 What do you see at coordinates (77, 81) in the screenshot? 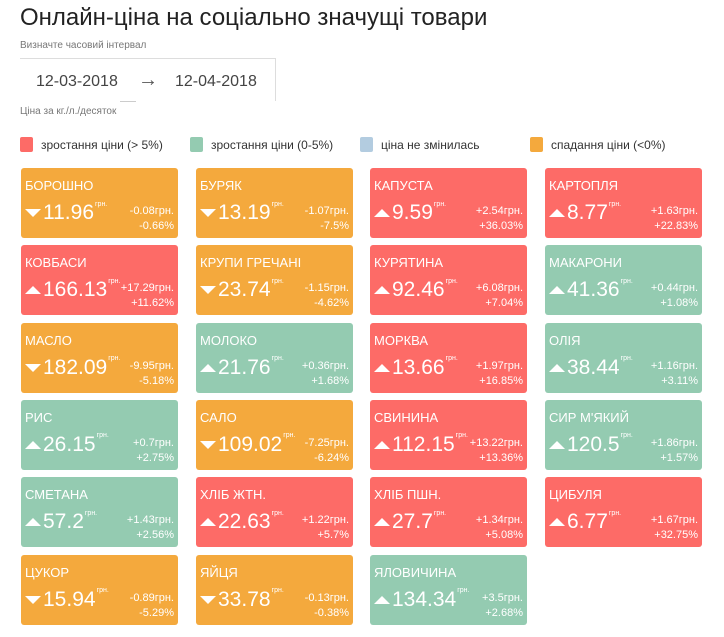
I see `date-from-input: 12-03-2018` at bounding box center [77, 81].